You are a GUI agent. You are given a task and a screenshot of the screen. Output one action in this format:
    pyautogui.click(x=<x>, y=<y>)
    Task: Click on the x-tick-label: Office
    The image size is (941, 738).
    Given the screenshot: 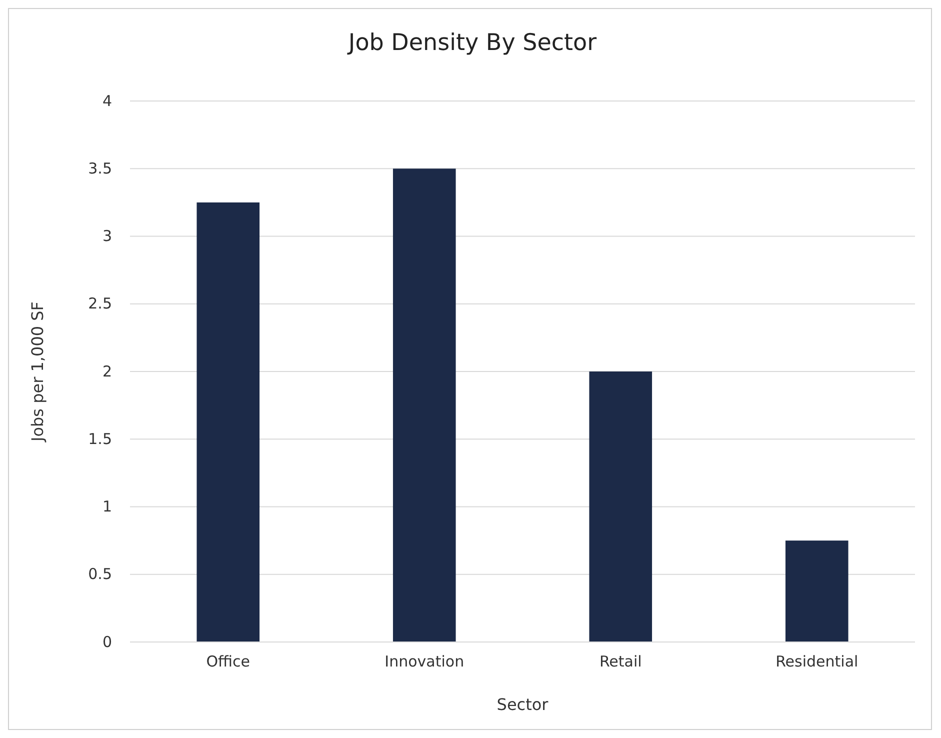 What is the action you would take?
    pyautogui.click(x=228, y=661)
    